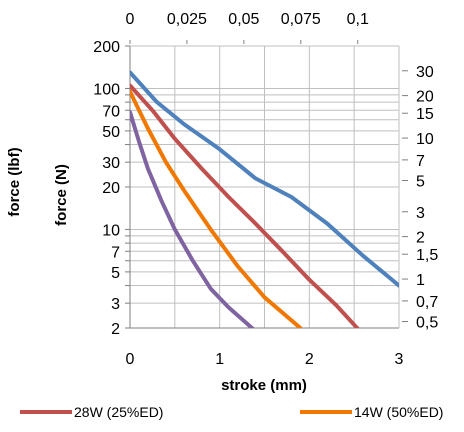  I want to click on y-tick-label-left: 3, so click(115, 304).